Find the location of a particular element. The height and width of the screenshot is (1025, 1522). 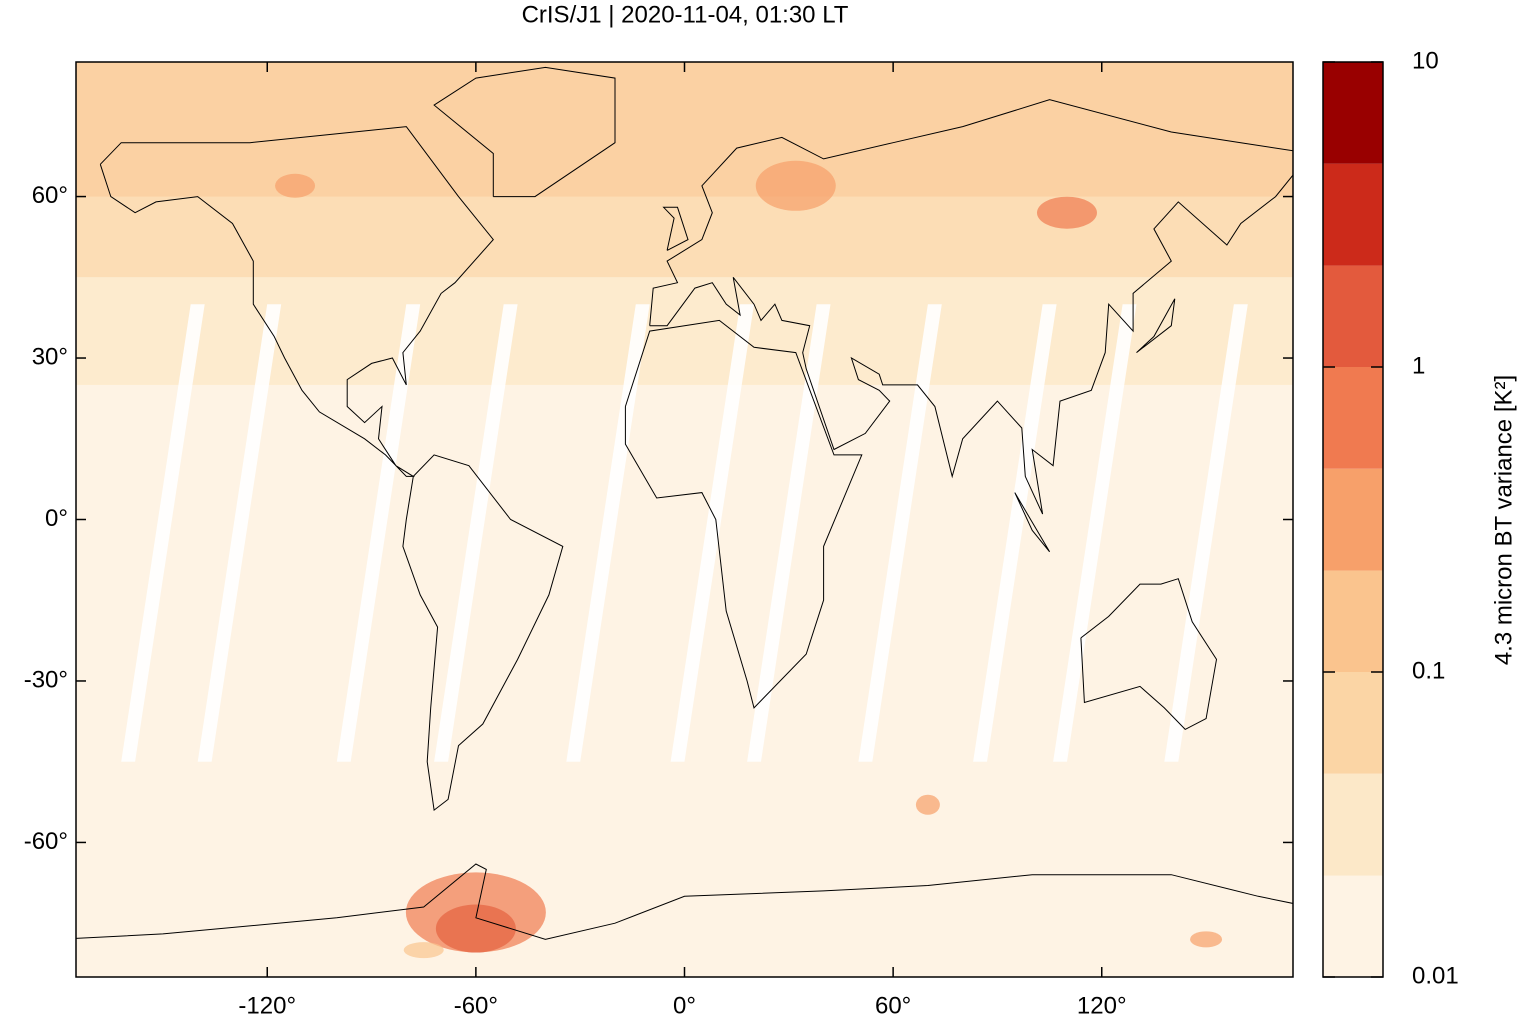

x-tick-label: 60° is located at coordinates (893, 1005).